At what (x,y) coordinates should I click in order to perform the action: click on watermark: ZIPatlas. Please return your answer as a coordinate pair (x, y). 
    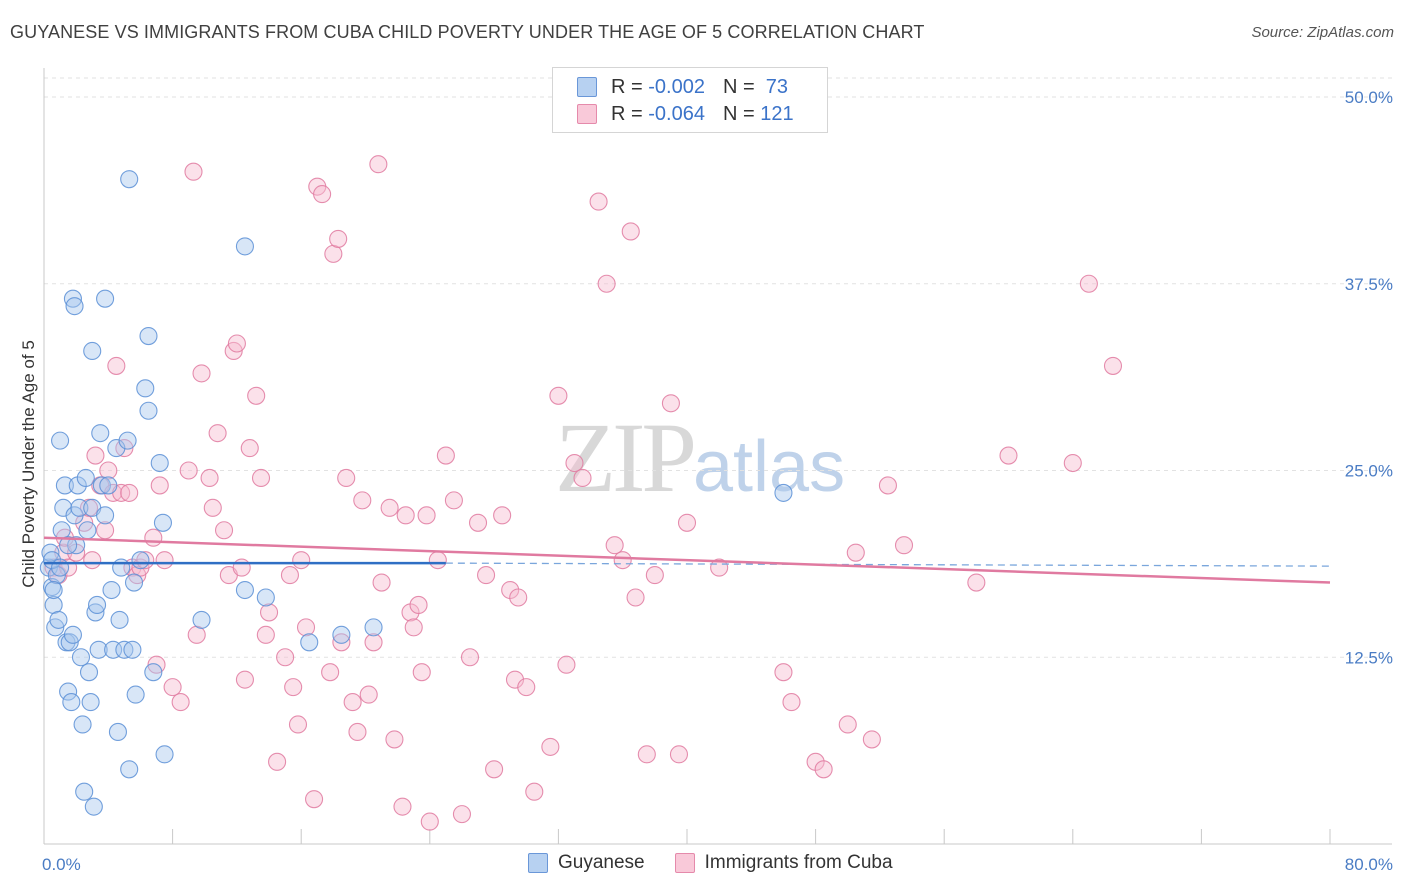
    Looking at the image, I should click on (700, 457).